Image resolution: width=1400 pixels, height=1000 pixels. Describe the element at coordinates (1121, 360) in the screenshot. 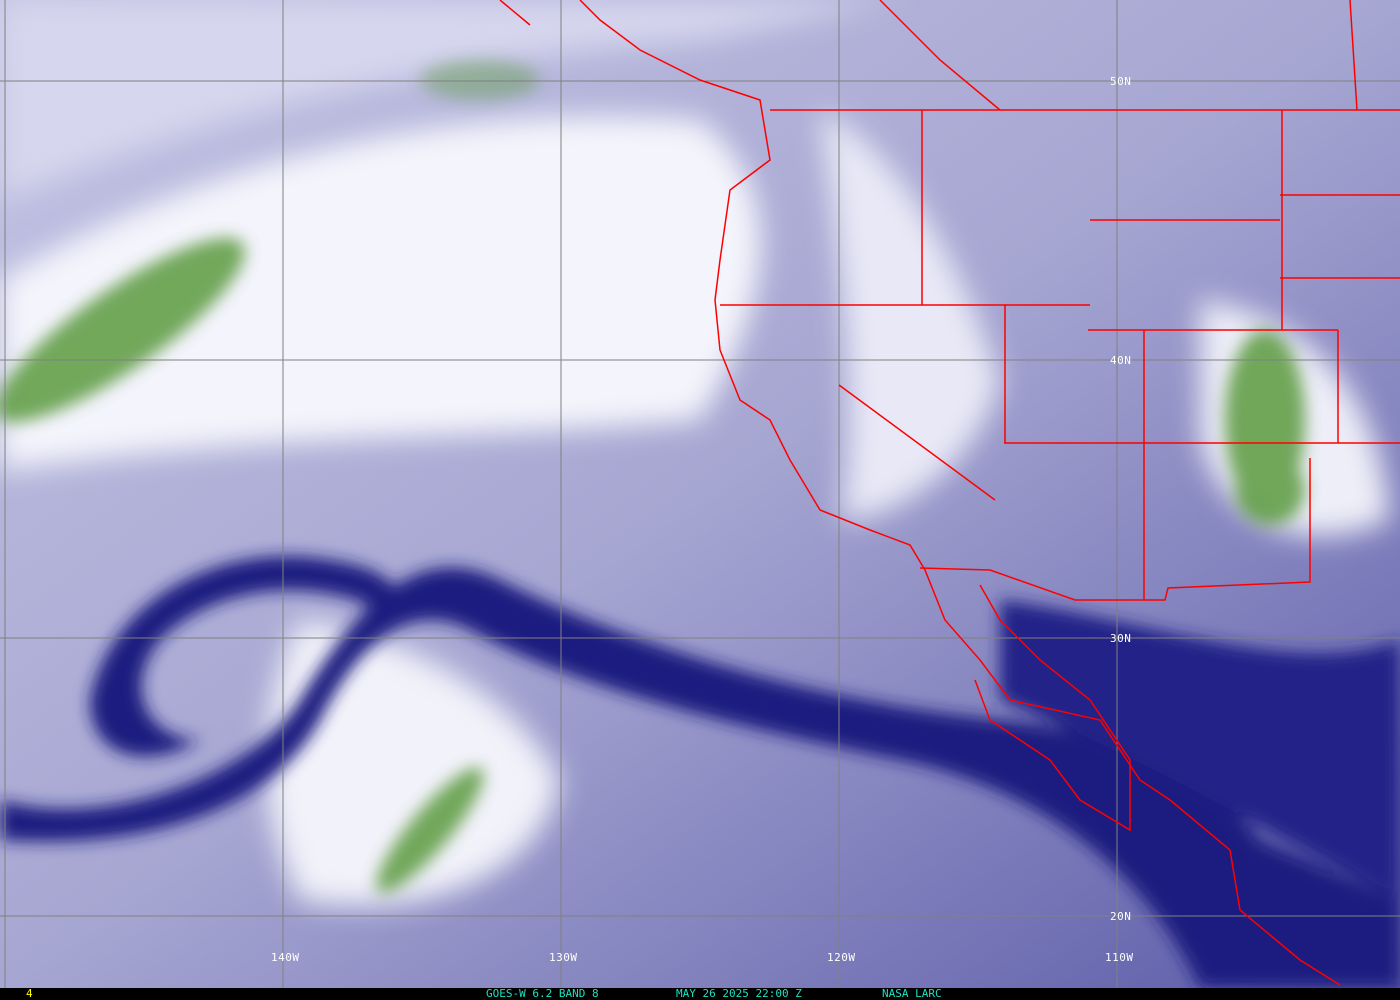

I see `lat-label-40n: 40N` at that location.